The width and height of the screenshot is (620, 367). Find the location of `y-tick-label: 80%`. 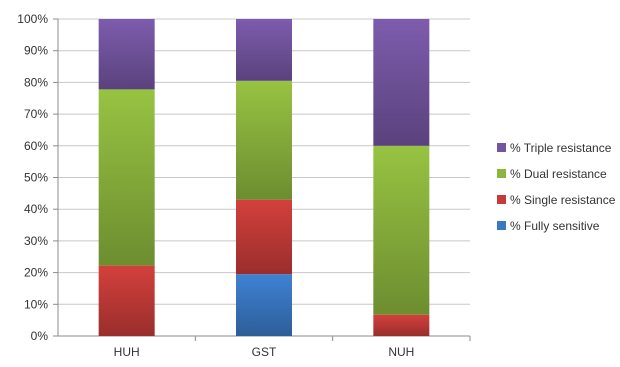

y-tick-label: 80% is located at coordinates (36, 82).